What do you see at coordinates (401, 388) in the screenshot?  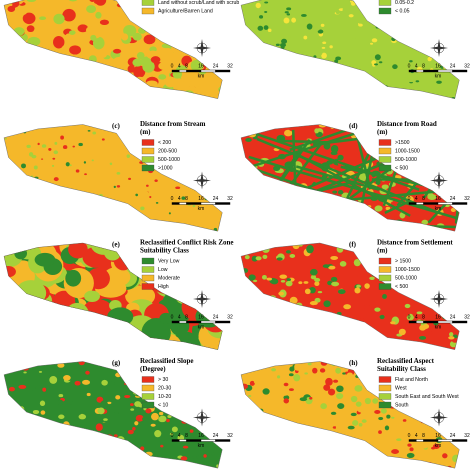 I see `legend-label: West` at bounding box center [401, 388].